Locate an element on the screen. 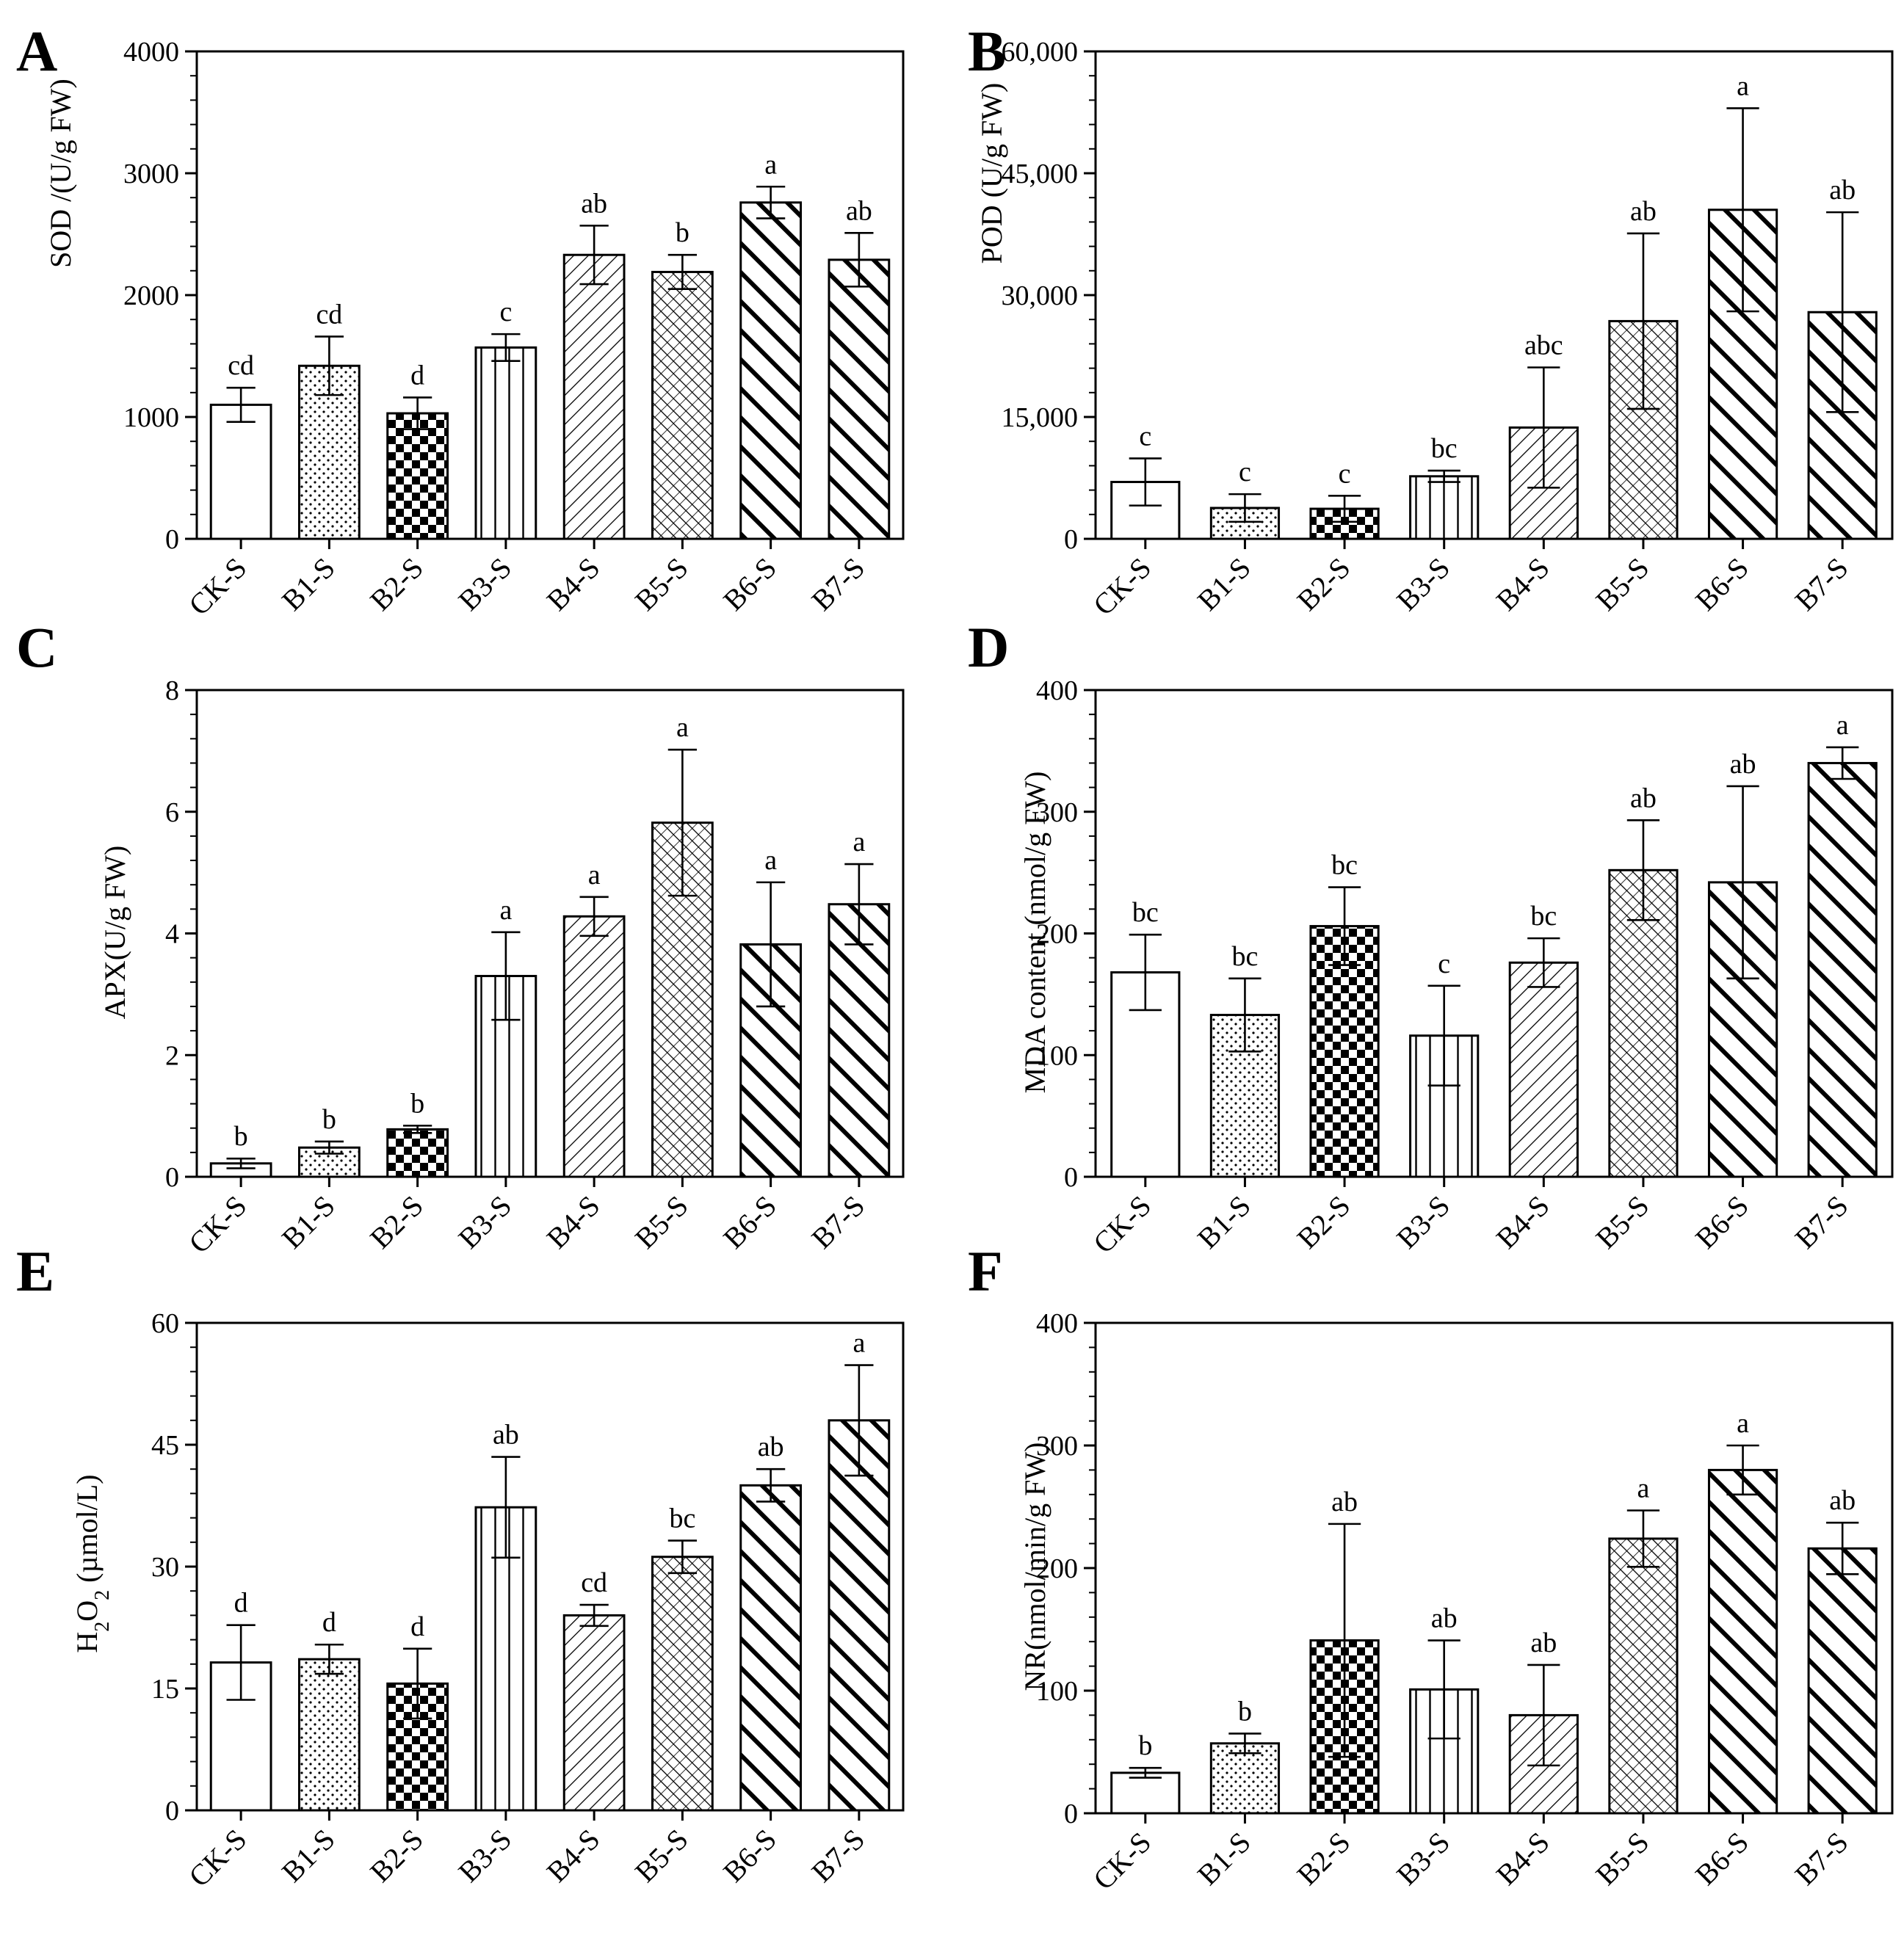  h2o2-unit: (µmol/L) is located at coordinates (87, 1531).